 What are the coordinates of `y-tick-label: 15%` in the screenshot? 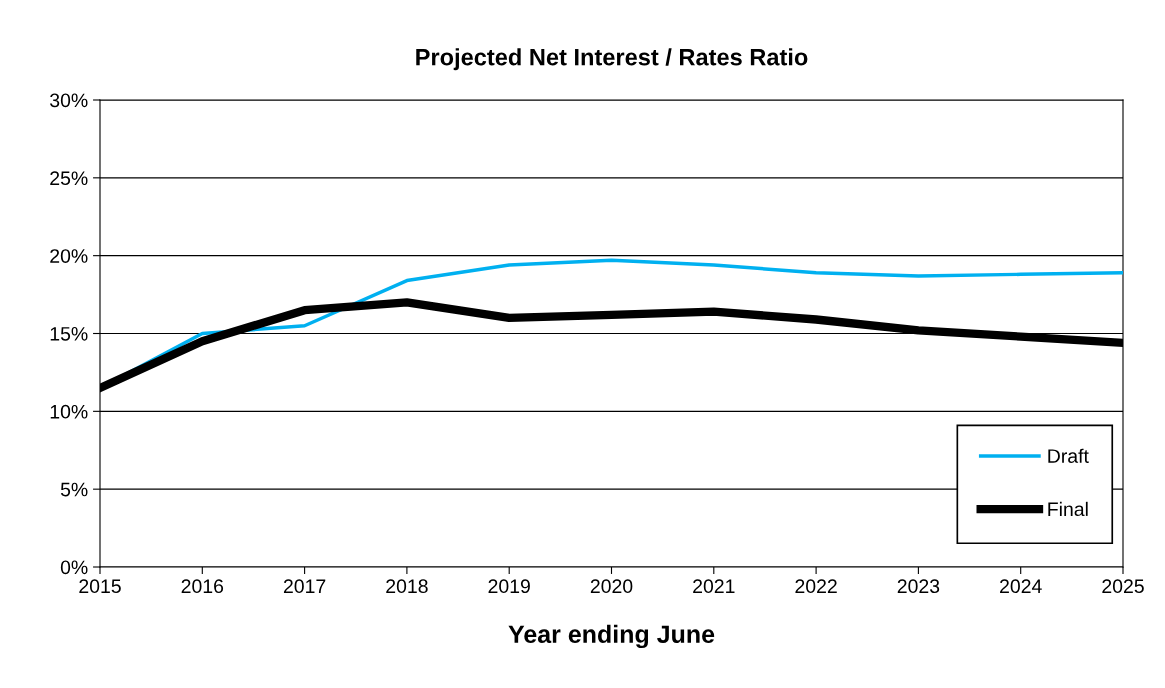 It's located at (69, 334).